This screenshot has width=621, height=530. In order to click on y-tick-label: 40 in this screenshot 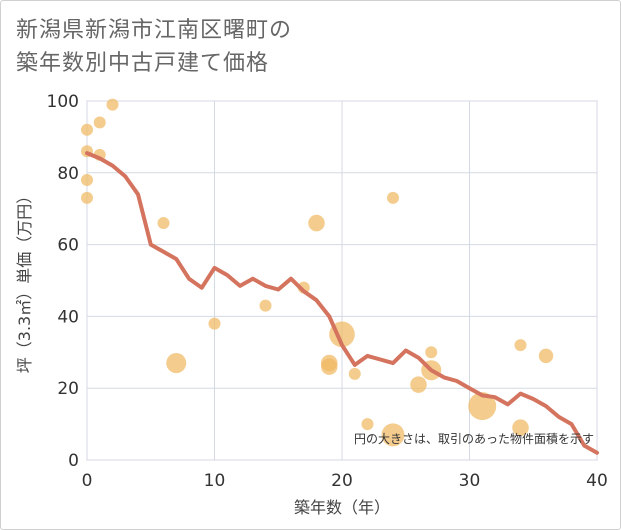, I will do `click(68, 317)`.